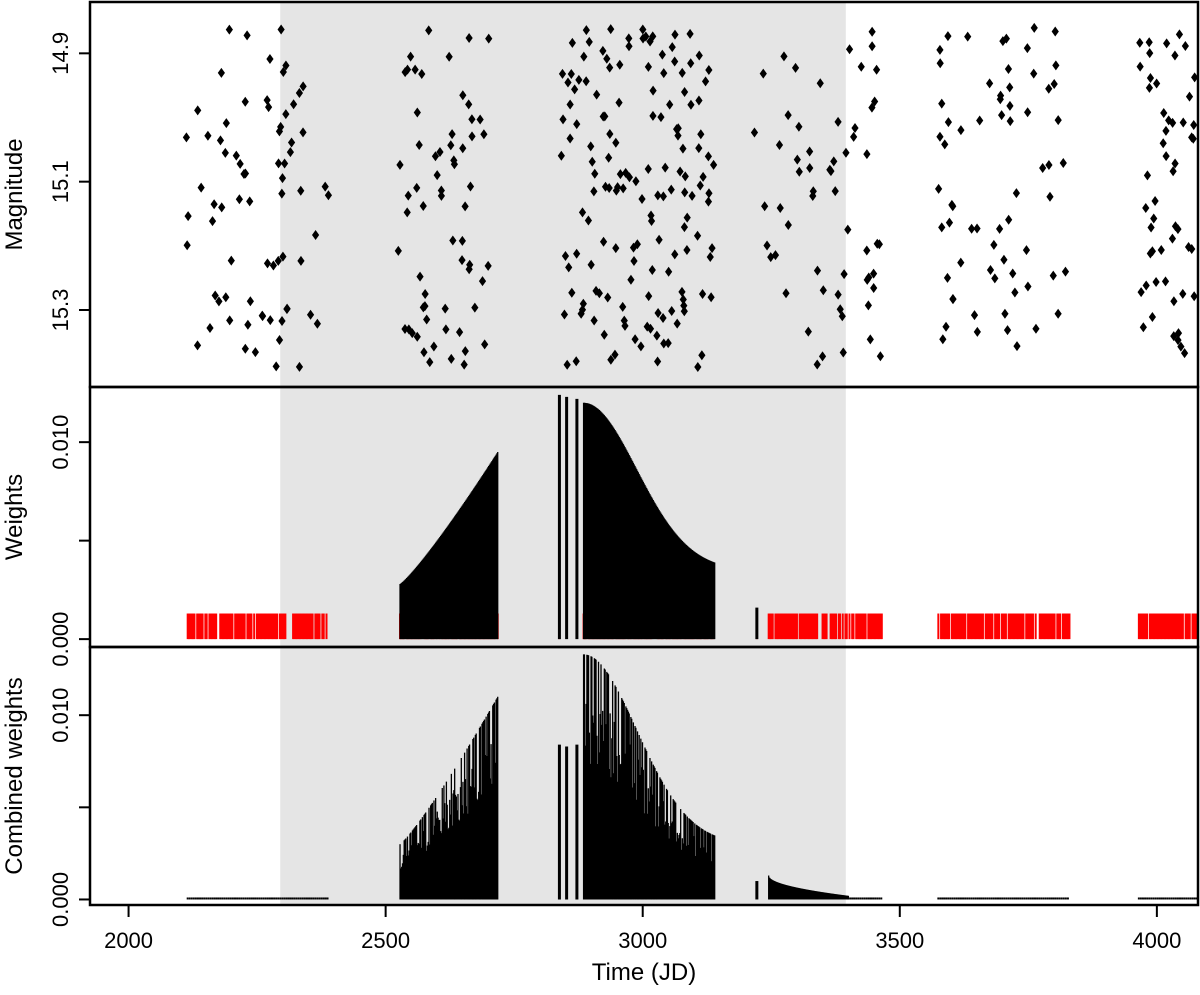 The image size is (1200, 995). Describe the element at coordinates (60, 899) in the screenshot. I see `y-tick-label: 0.000` at that location.